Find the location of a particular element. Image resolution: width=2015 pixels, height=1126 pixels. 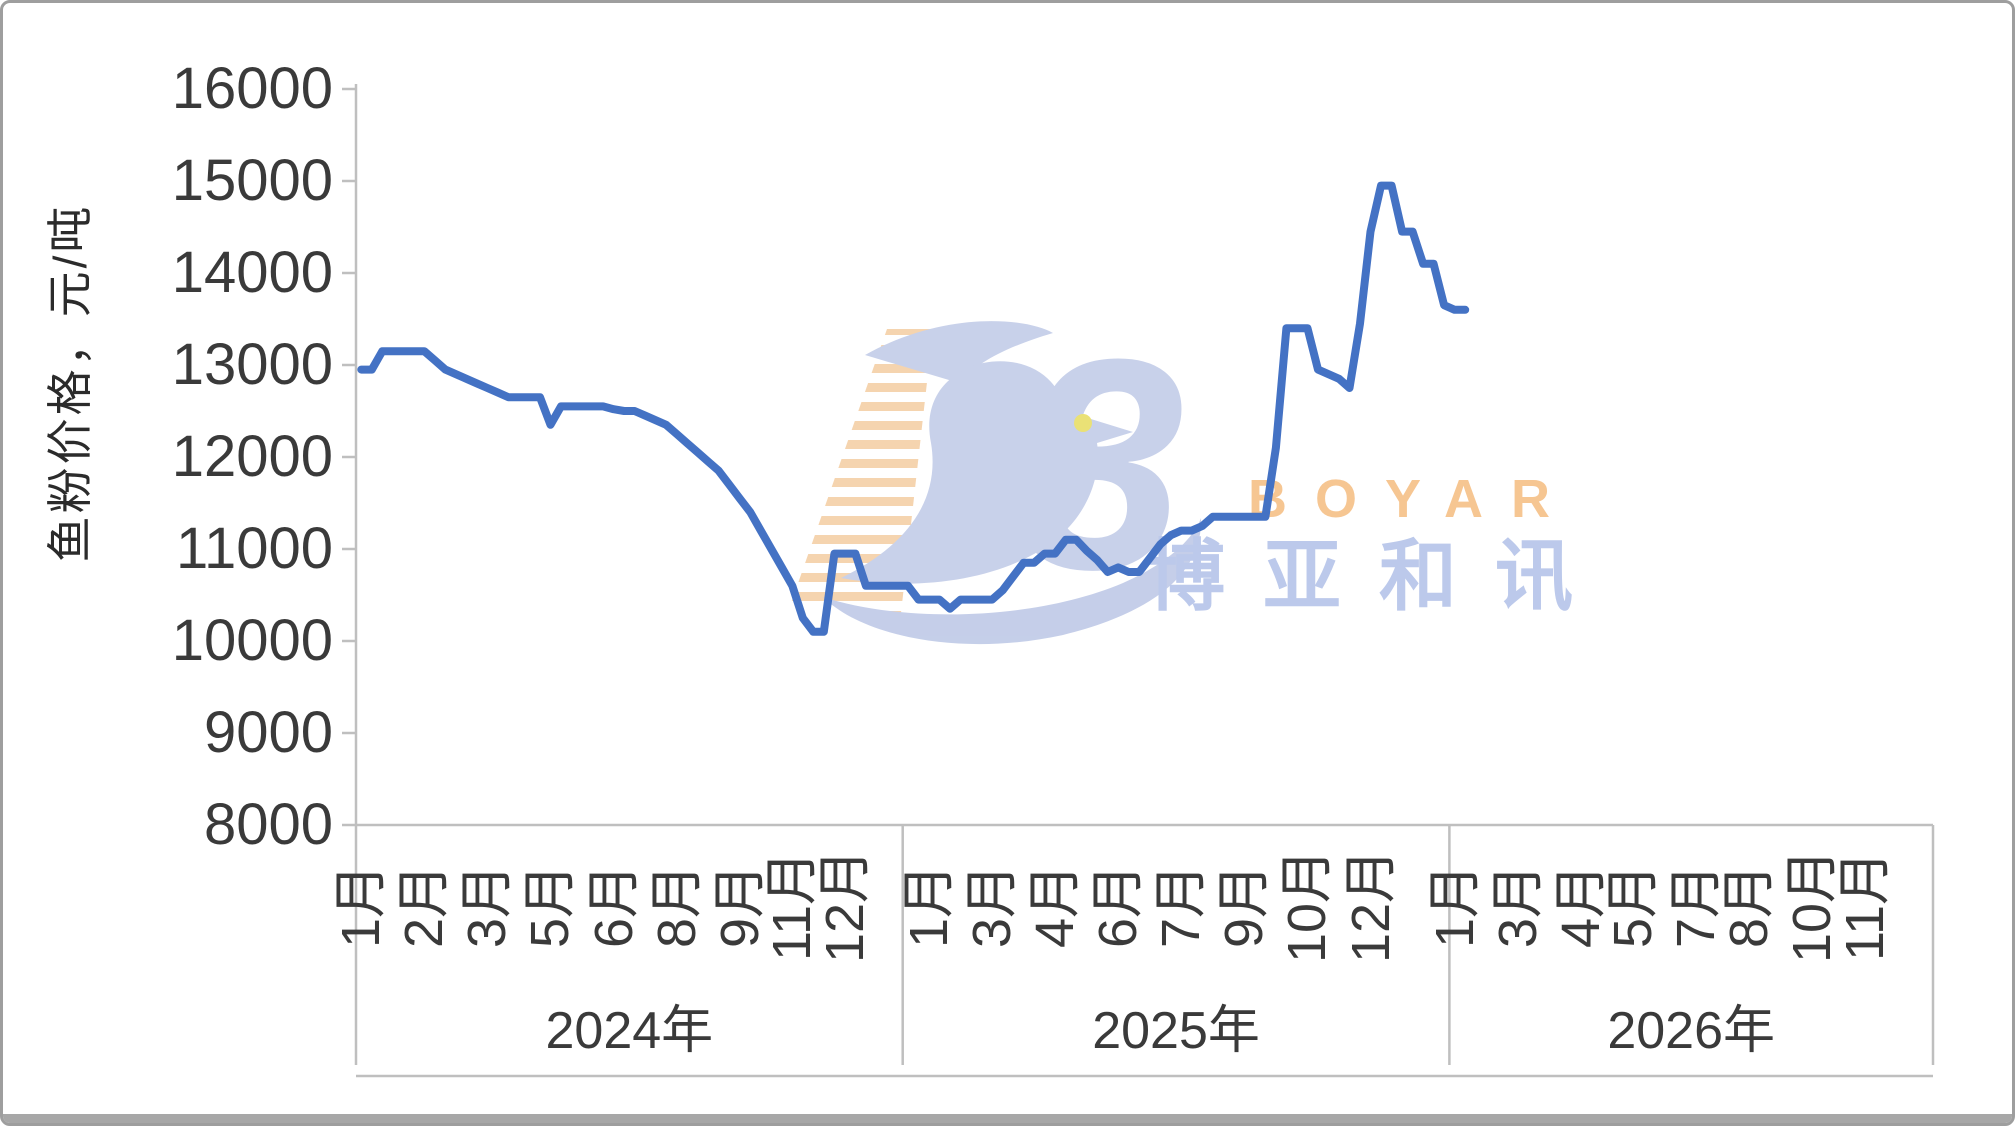

month-label: 2月 is located at coordinates (424, 906).